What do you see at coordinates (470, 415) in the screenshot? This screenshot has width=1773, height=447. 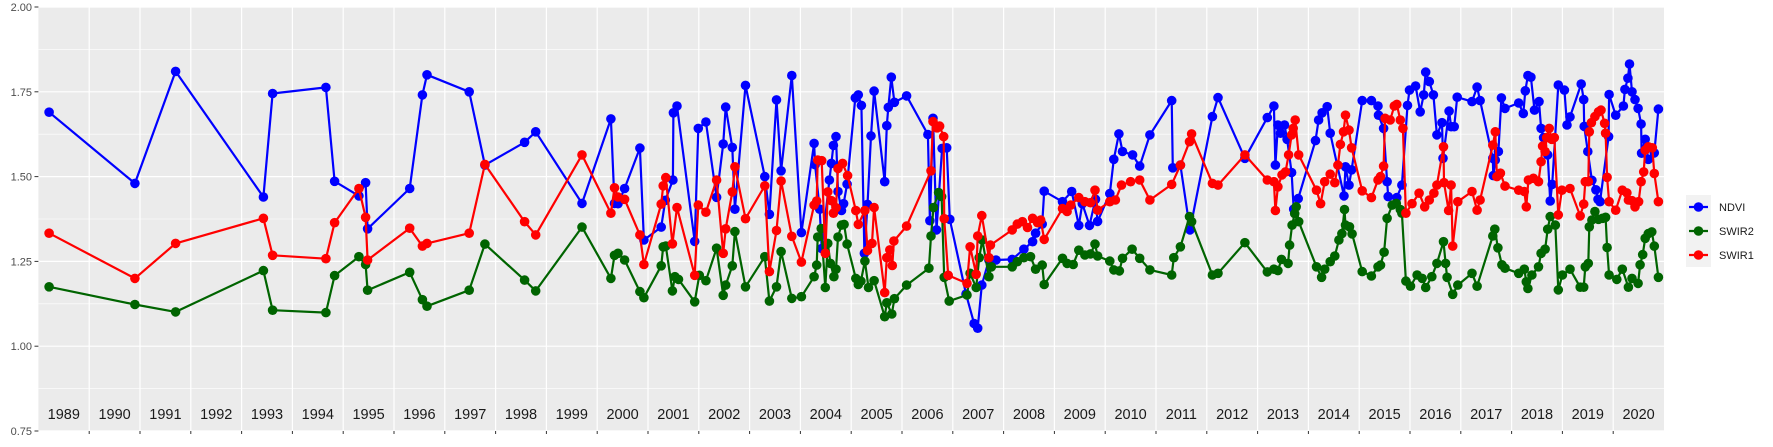 I see `year-label: 1997` at bounding box center [470, 415].